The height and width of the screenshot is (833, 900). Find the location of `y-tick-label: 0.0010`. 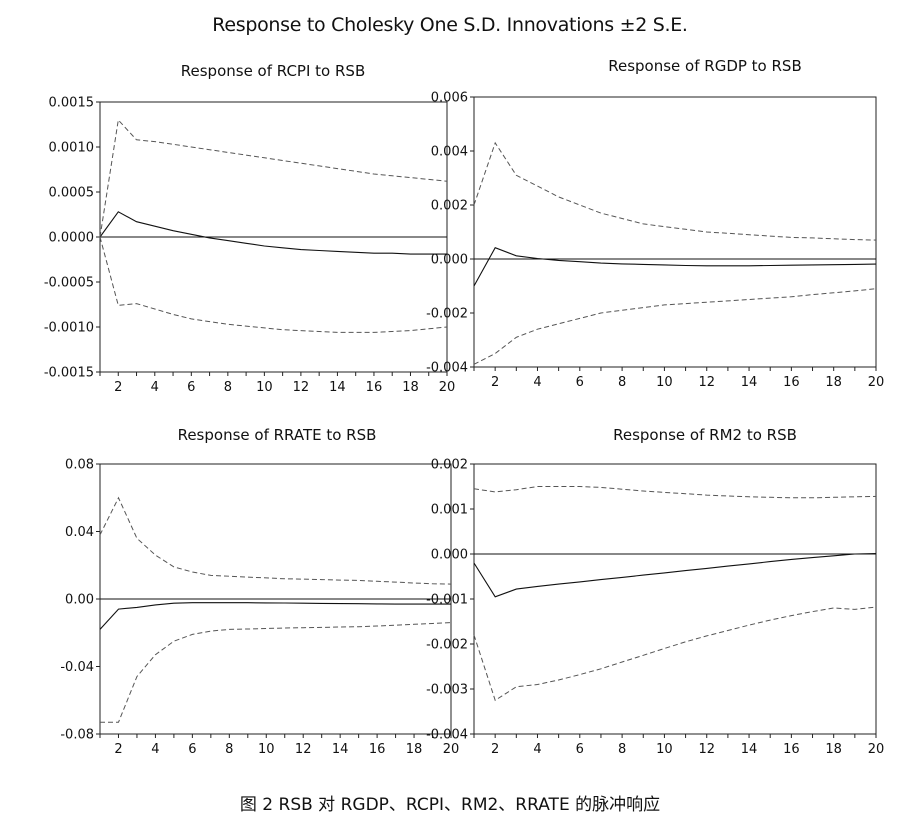

y-tick-label: 0.0010 is located at coordinates (72, 148).